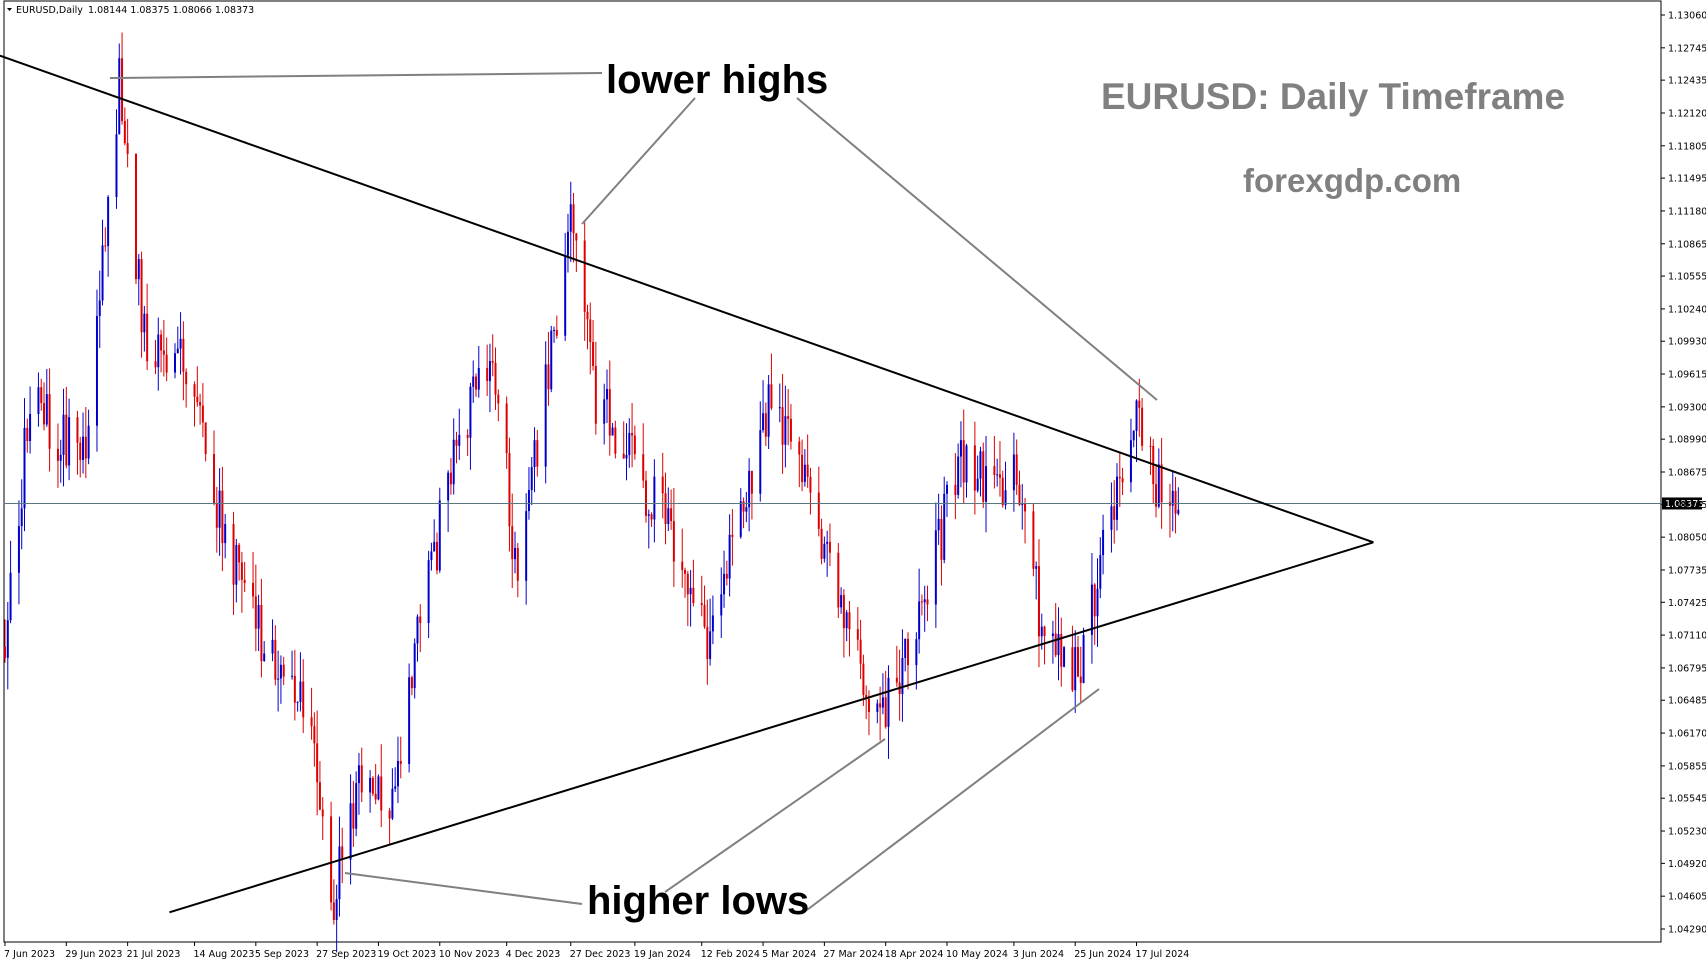 The width and height of the screenshot is (1706, 964). Describe the element at coordinates (533, 954) in the screenshot. I see `time-tick-label: 4 Dec 2023` at that location.